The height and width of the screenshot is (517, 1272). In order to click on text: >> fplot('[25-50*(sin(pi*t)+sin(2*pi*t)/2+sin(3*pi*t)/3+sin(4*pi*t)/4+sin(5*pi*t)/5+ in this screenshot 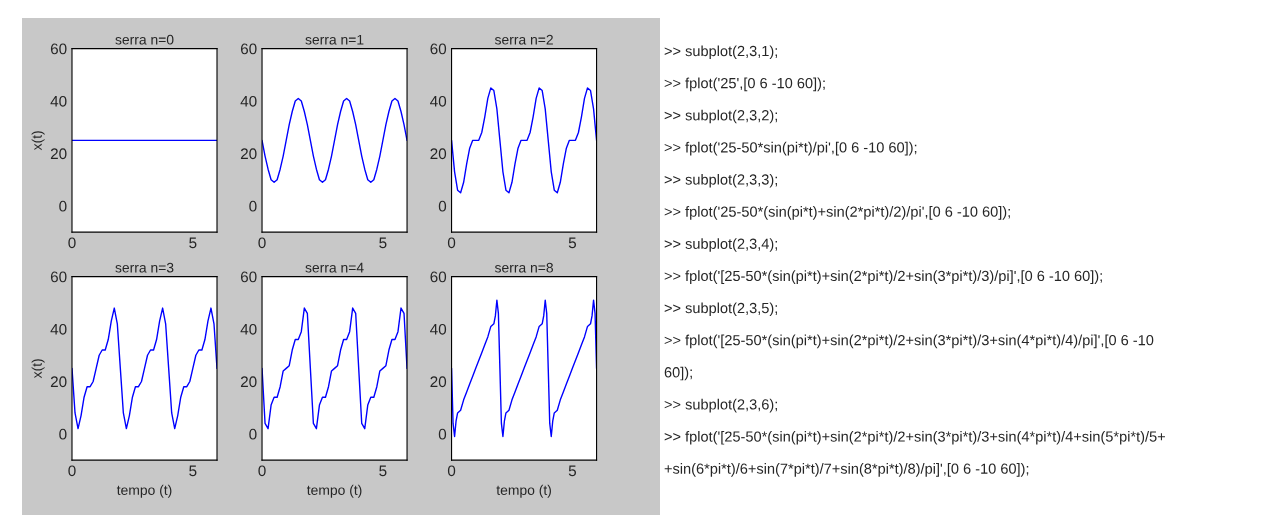, I will do `click(914, 437)`.